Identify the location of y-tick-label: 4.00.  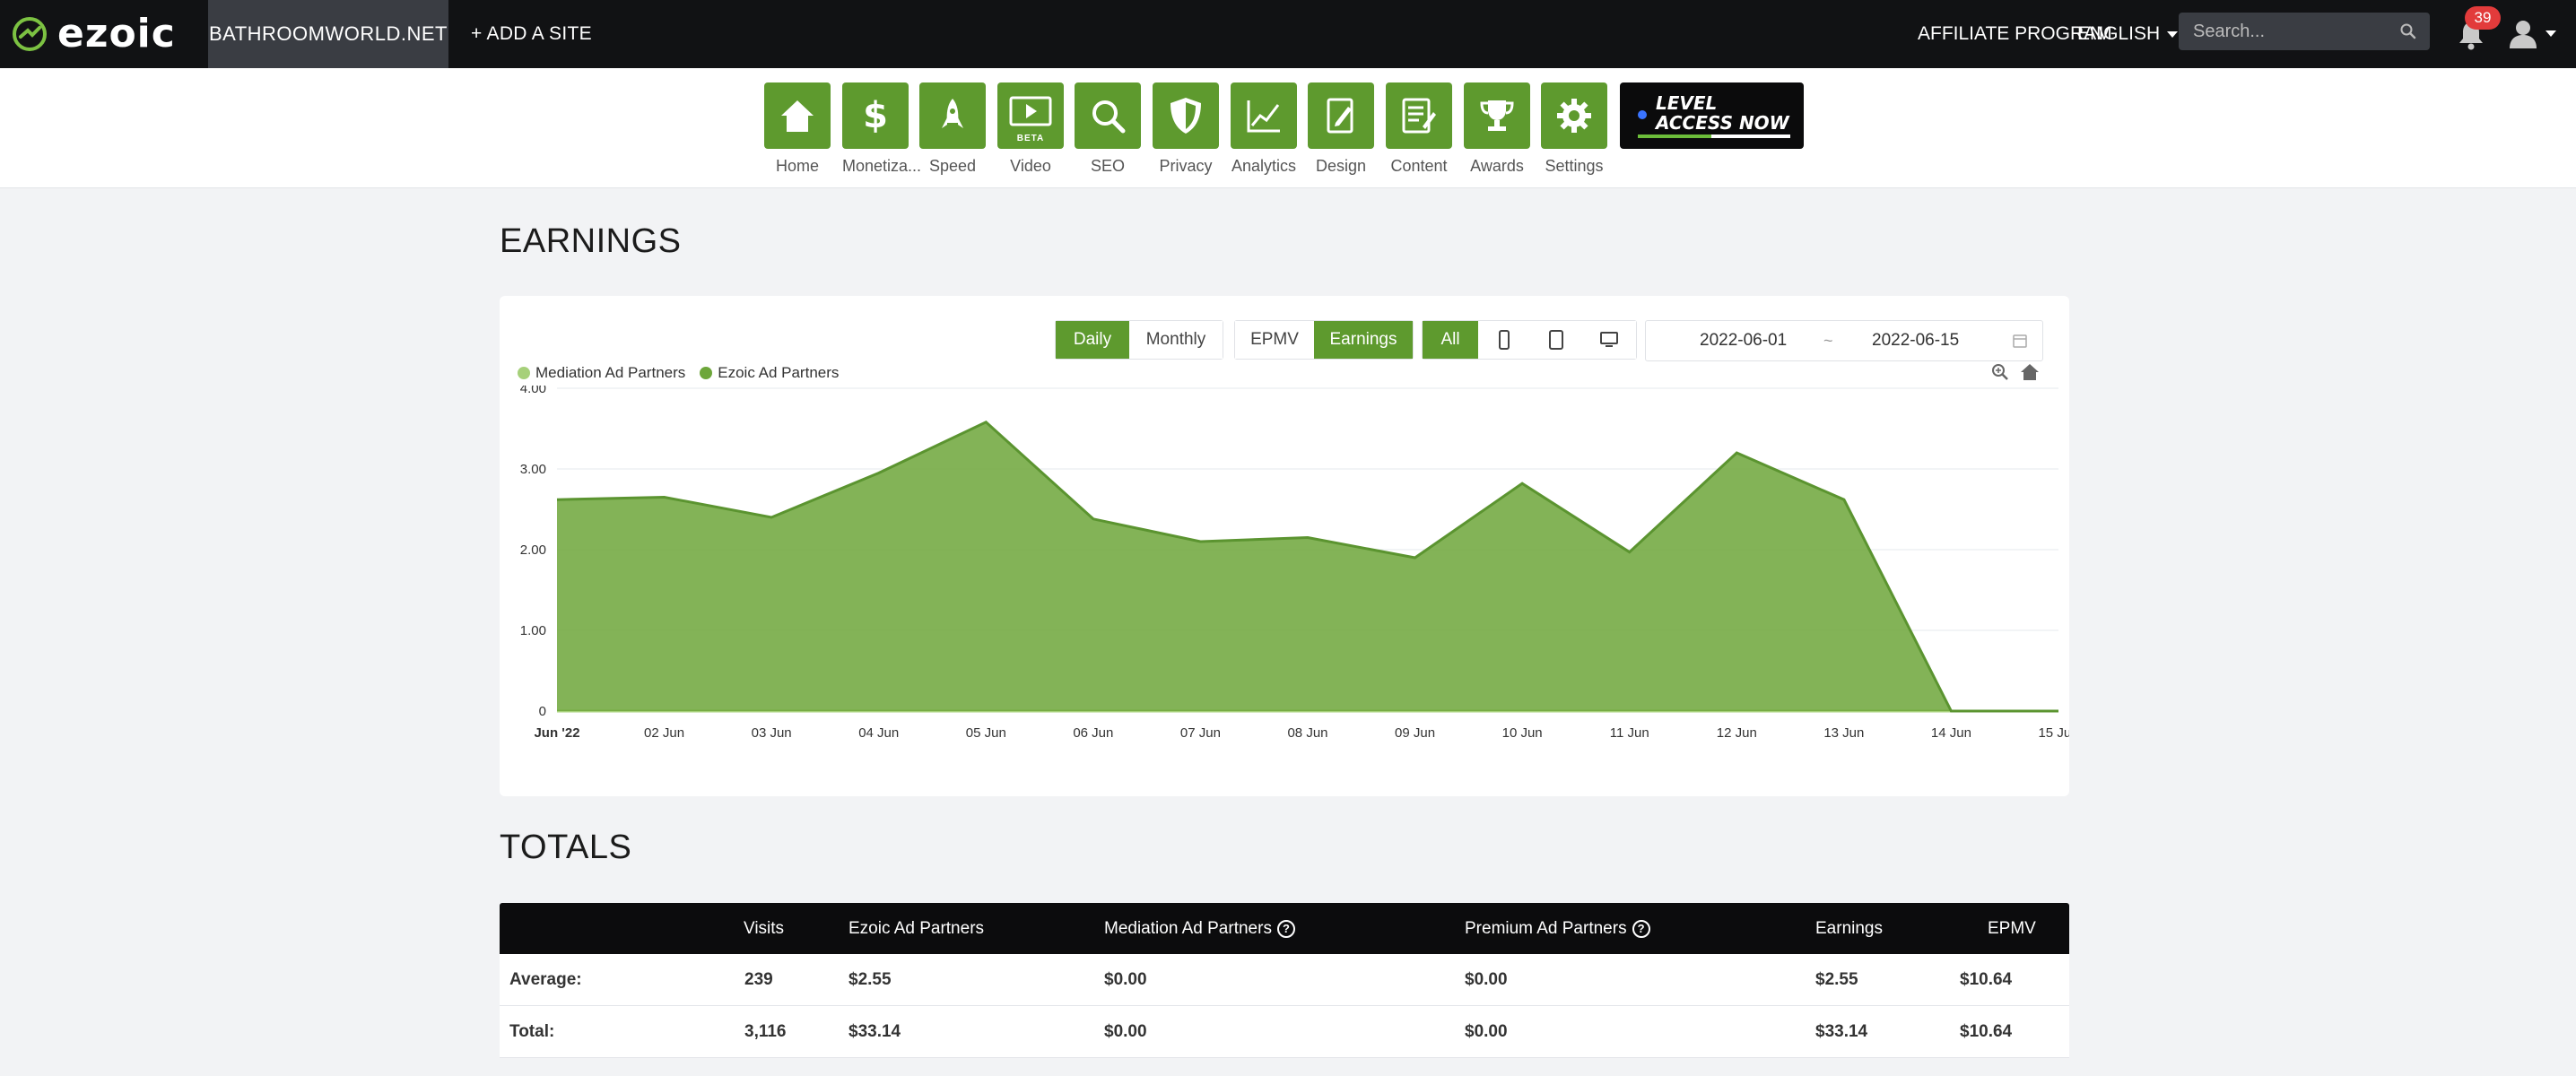
(533, 391).